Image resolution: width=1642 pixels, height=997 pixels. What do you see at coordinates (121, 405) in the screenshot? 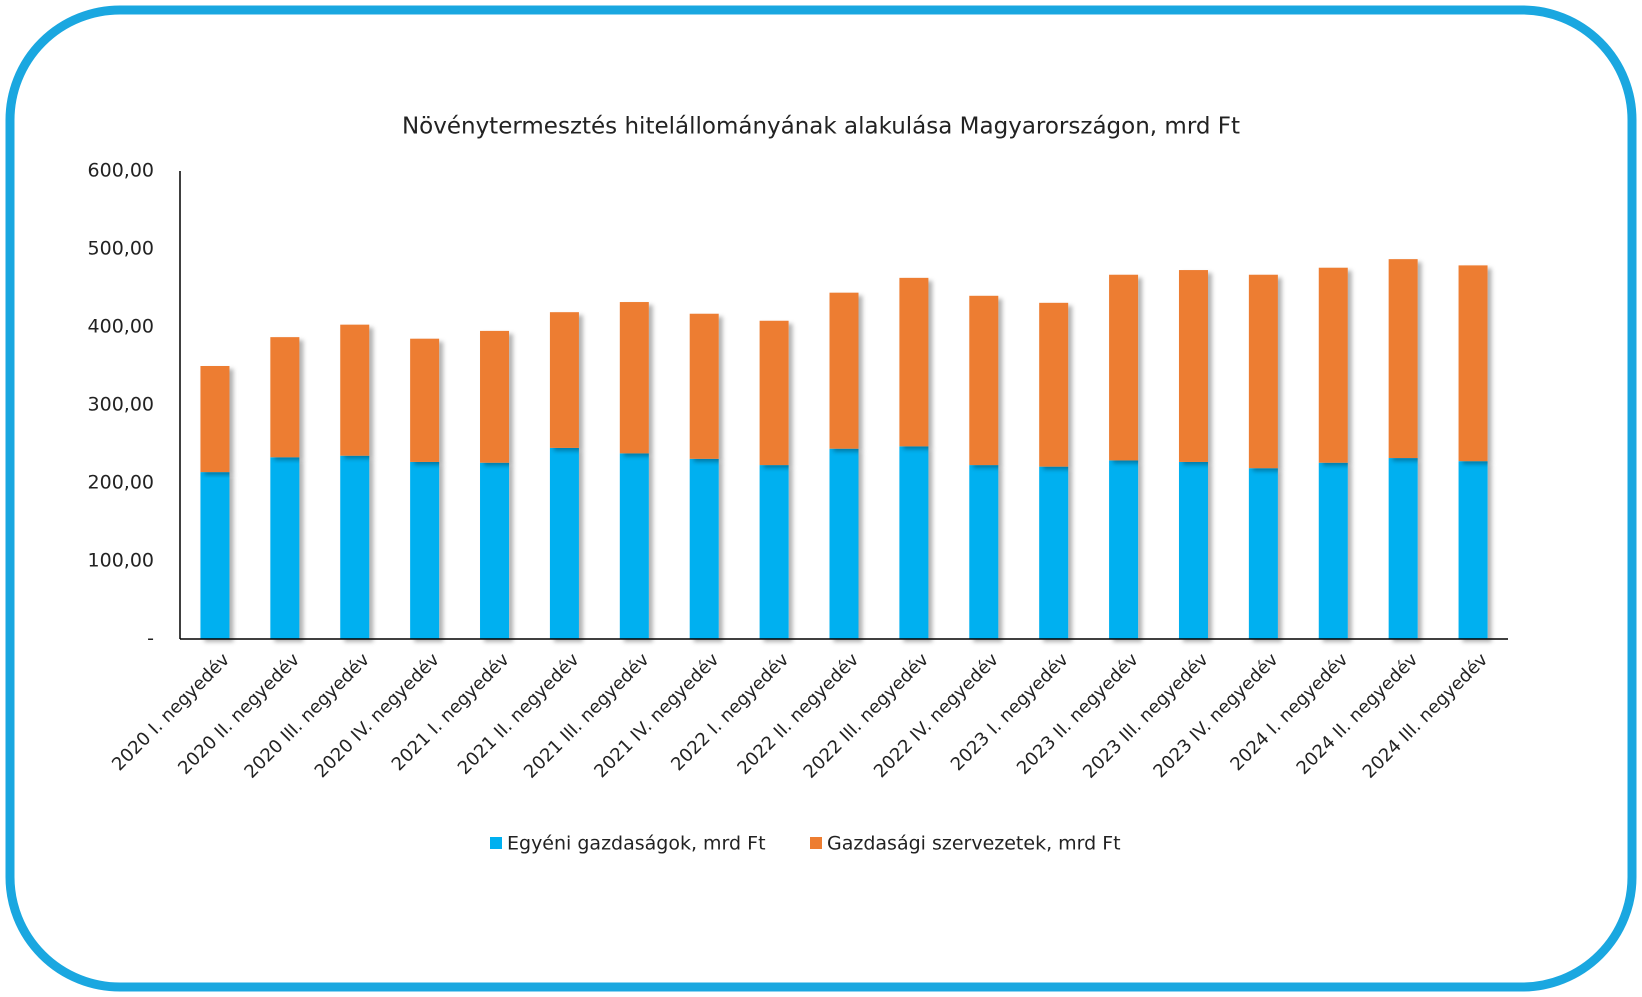
I see `y-tick-label: 300,00` at bounding box center [121, 405].